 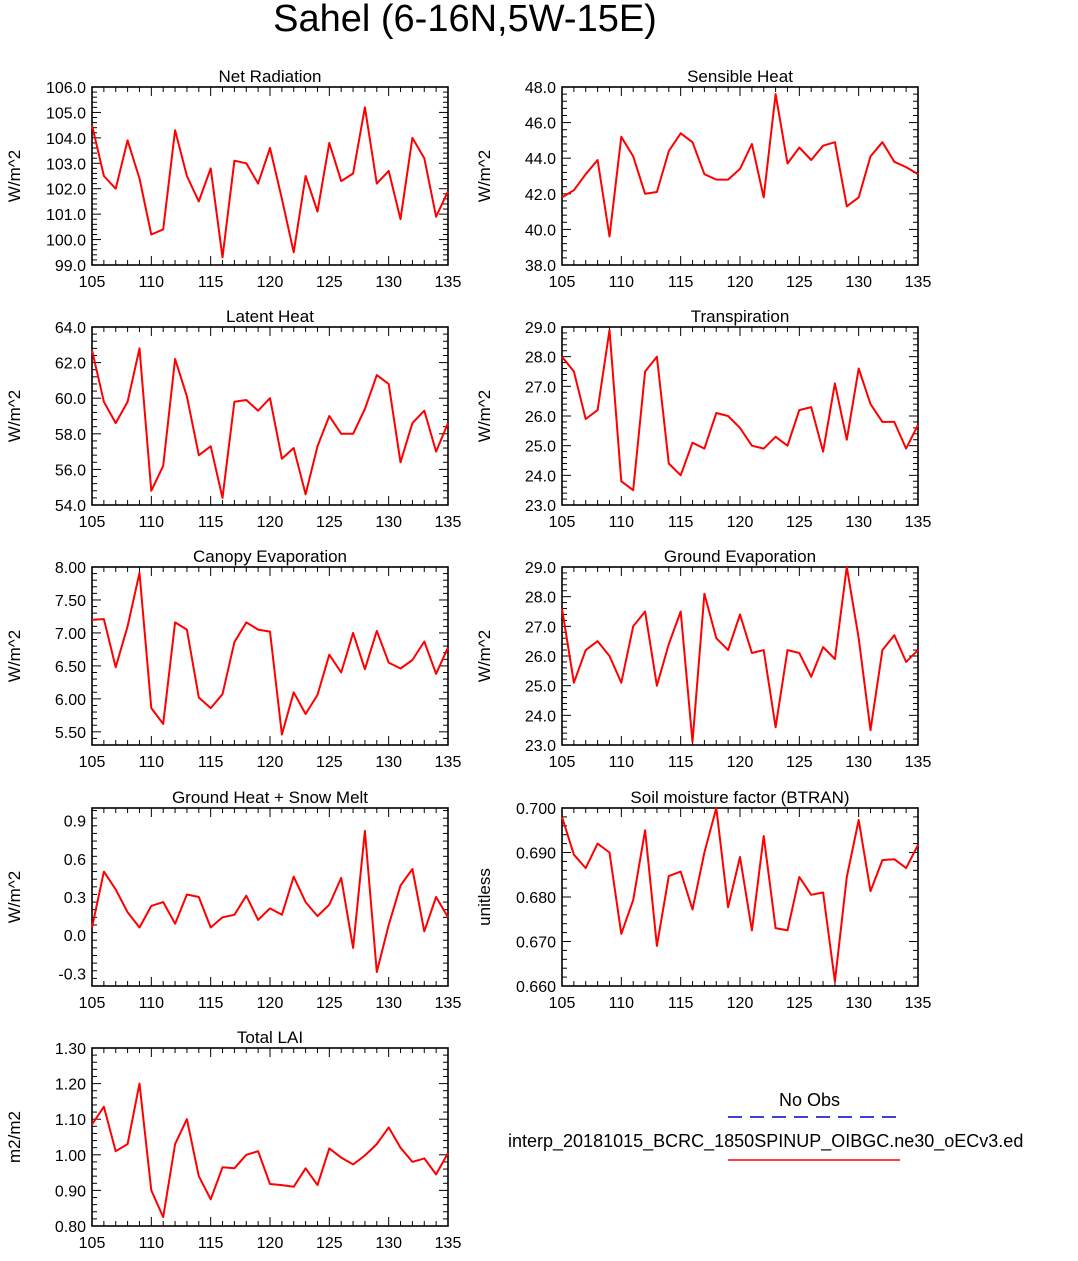 I want to click on y-tick-label: 60.0, so click(x=70, y=399).